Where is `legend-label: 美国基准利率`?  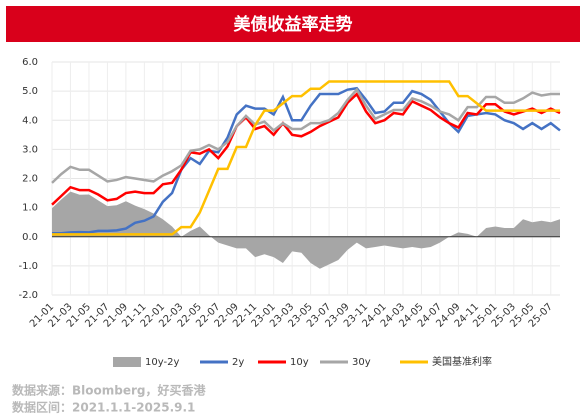
legend-label: 美国基准利率 is located at coordinates (462, 361).